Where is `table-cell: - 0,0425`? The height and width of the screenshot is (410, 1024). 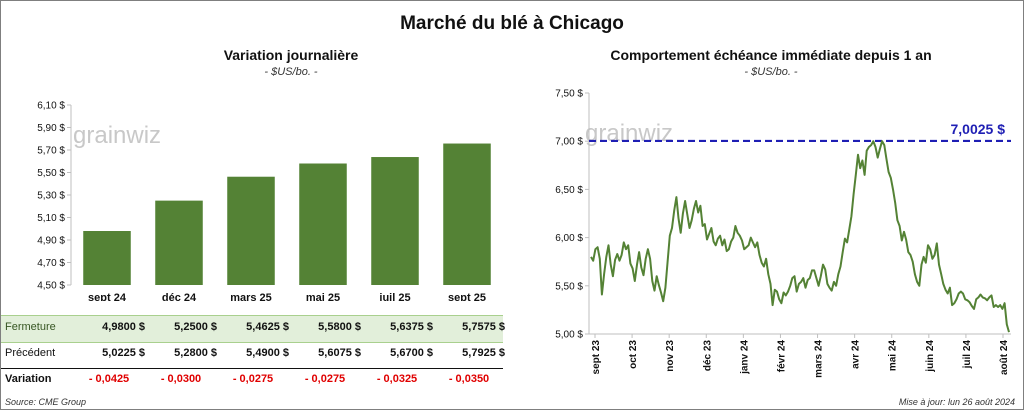 table-cell: - 0,0425 is located at coordinates (109, 379).